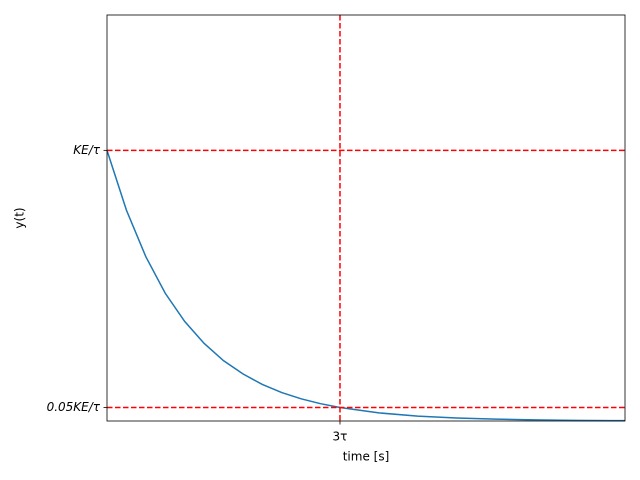  Describe the element at coordinates (366, 457) in the screenshot. I see `x-axis-label: time [s]` at that location.